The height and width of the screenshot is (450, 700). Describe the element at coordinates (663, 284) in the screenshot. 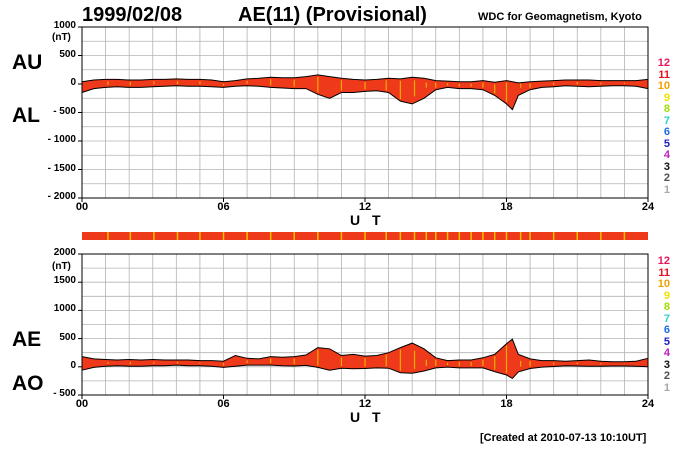

I see `lower-legend-station-10: 10` at that location.